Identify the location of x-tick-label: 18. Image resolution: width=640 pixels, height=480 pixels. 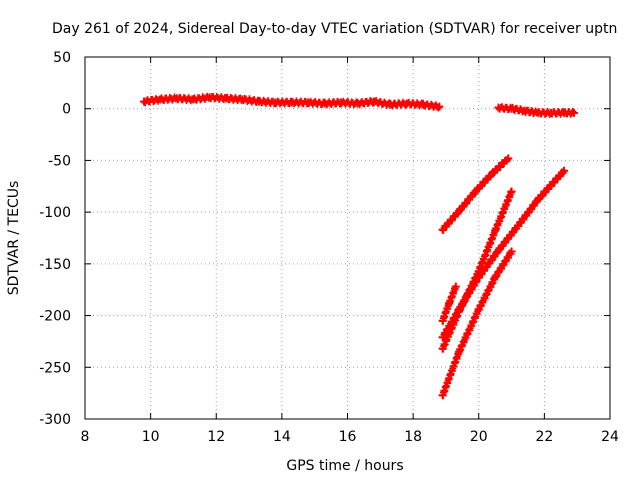
(413, 437).